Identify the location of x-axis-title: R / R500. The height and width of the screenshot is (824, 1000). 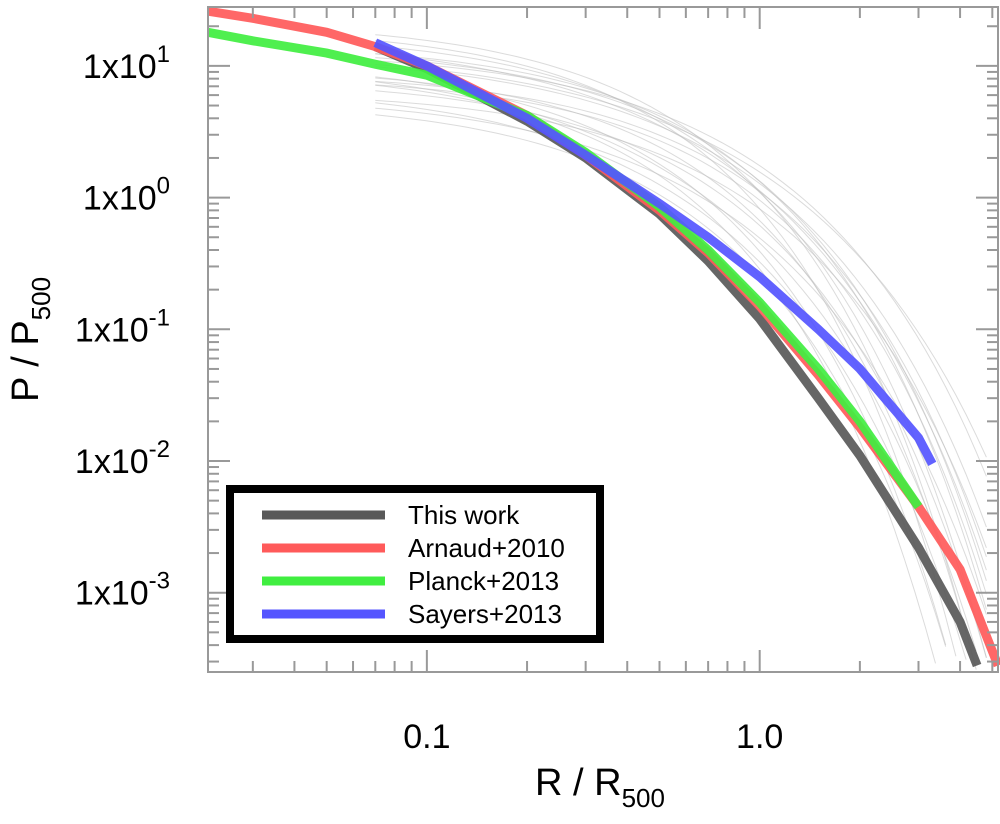
(600, 787).